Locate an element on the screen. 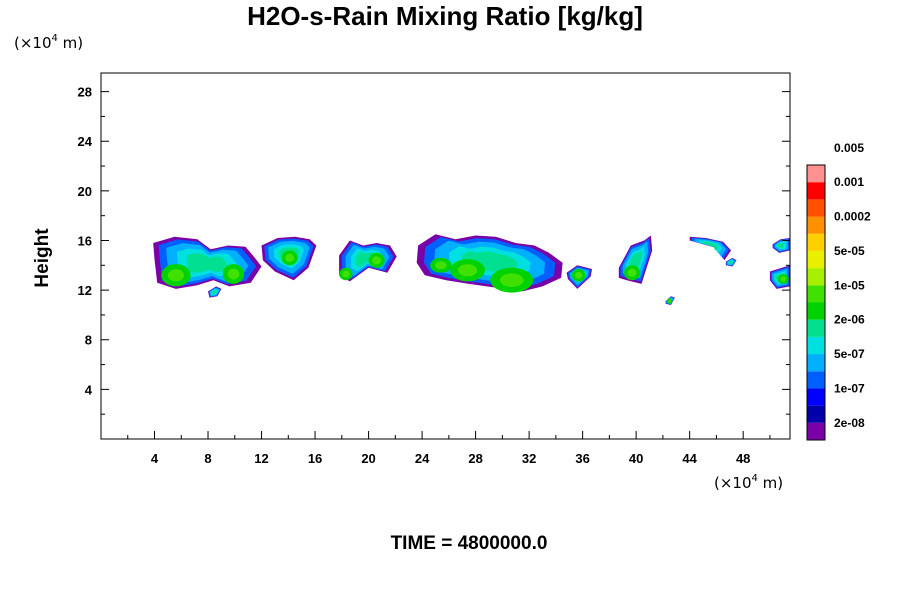  legend-label: 5e-05 is located at coordinates (849, 251).